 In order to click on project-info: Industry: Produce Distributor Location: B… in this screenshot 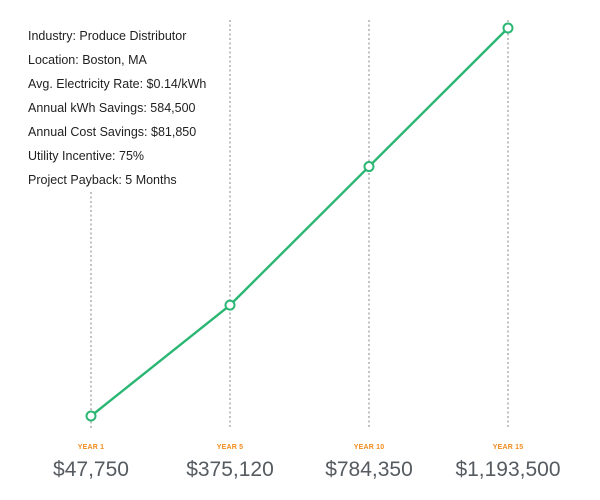, I will do `click(117, 108)`.